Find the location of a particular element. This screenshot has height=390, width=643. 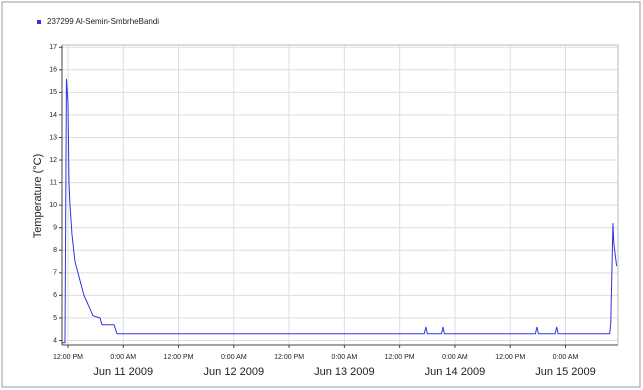

x-day-label: Jun 13 2009 is located at coordinates (344, 372).